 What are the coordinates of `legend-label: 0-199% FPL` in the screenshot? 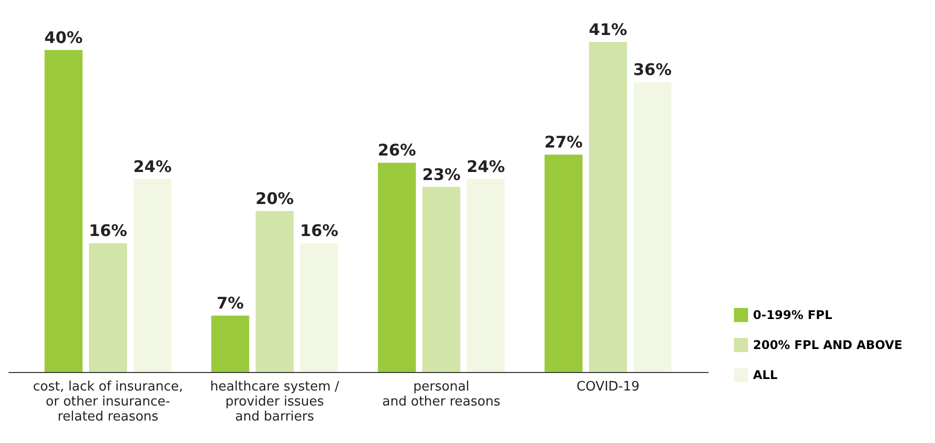 It's located at (793, 315).